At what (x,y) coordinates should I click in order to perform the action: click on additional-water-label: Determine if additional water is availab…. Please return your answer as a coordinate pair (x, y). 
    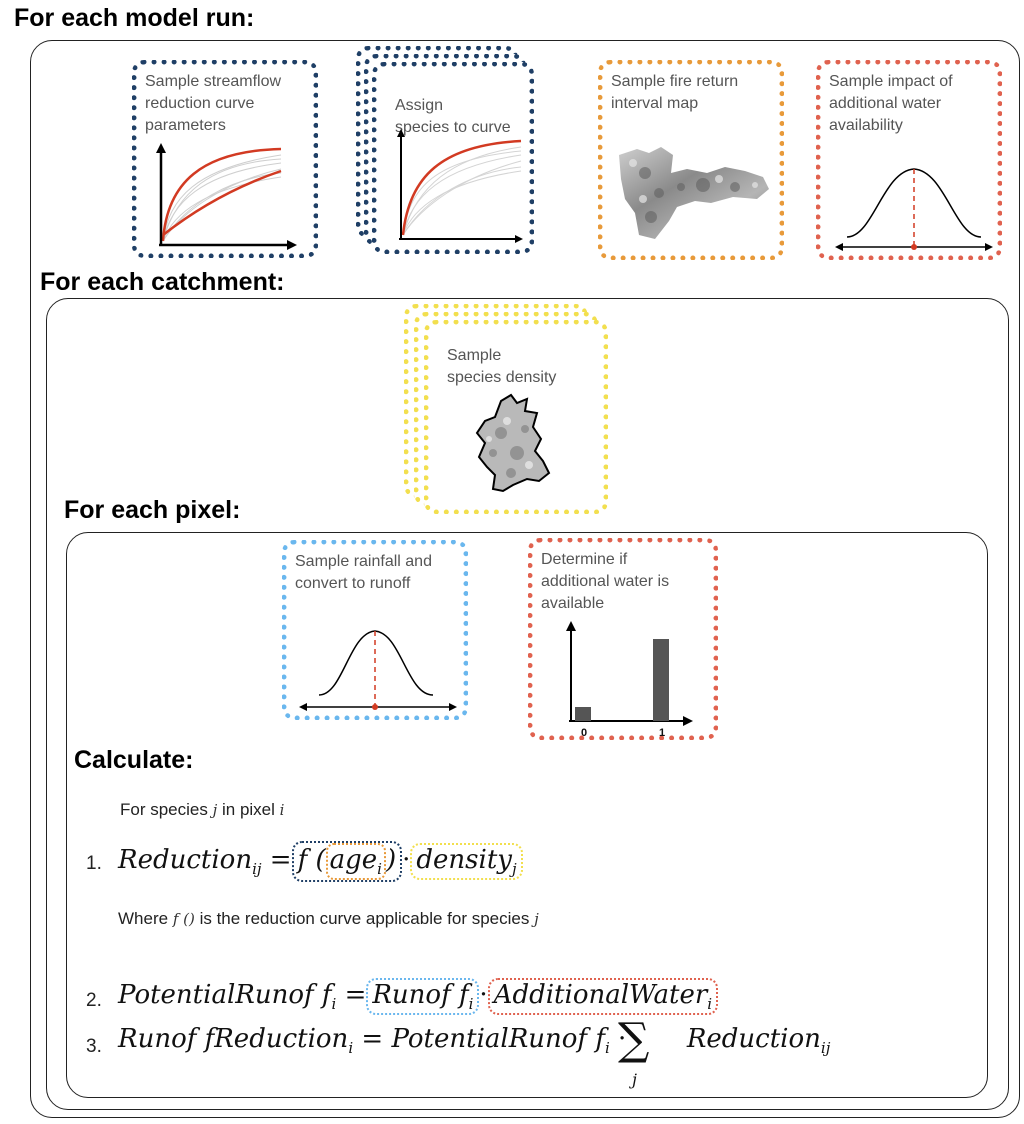
    Looking at the image, I should click on (605, 581).